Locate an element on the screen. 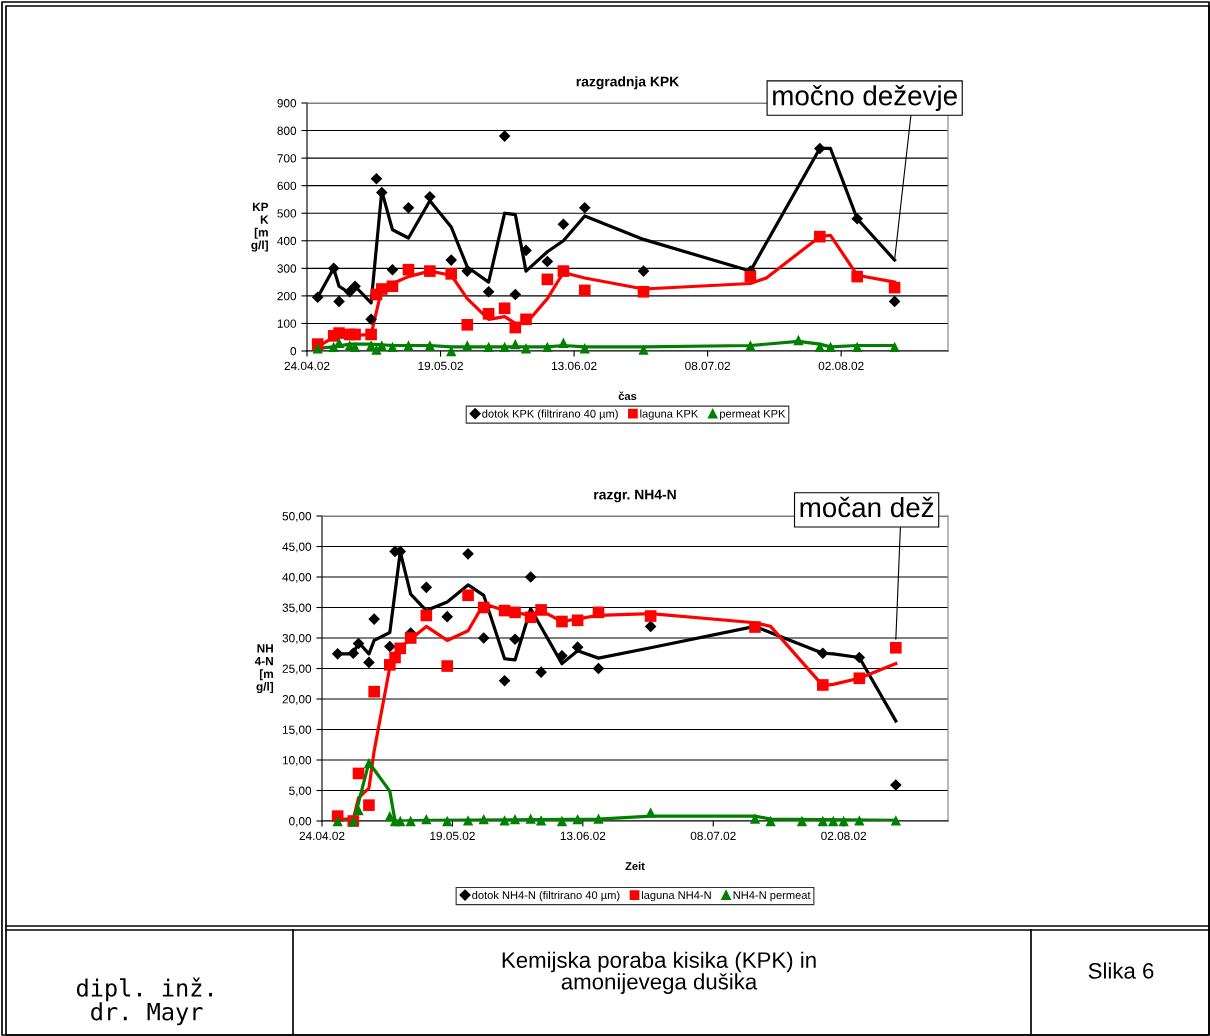 The height and width of the screenshot is (1036, 1210). x-axis-title: Zeit is located at coordinates (635, 866).